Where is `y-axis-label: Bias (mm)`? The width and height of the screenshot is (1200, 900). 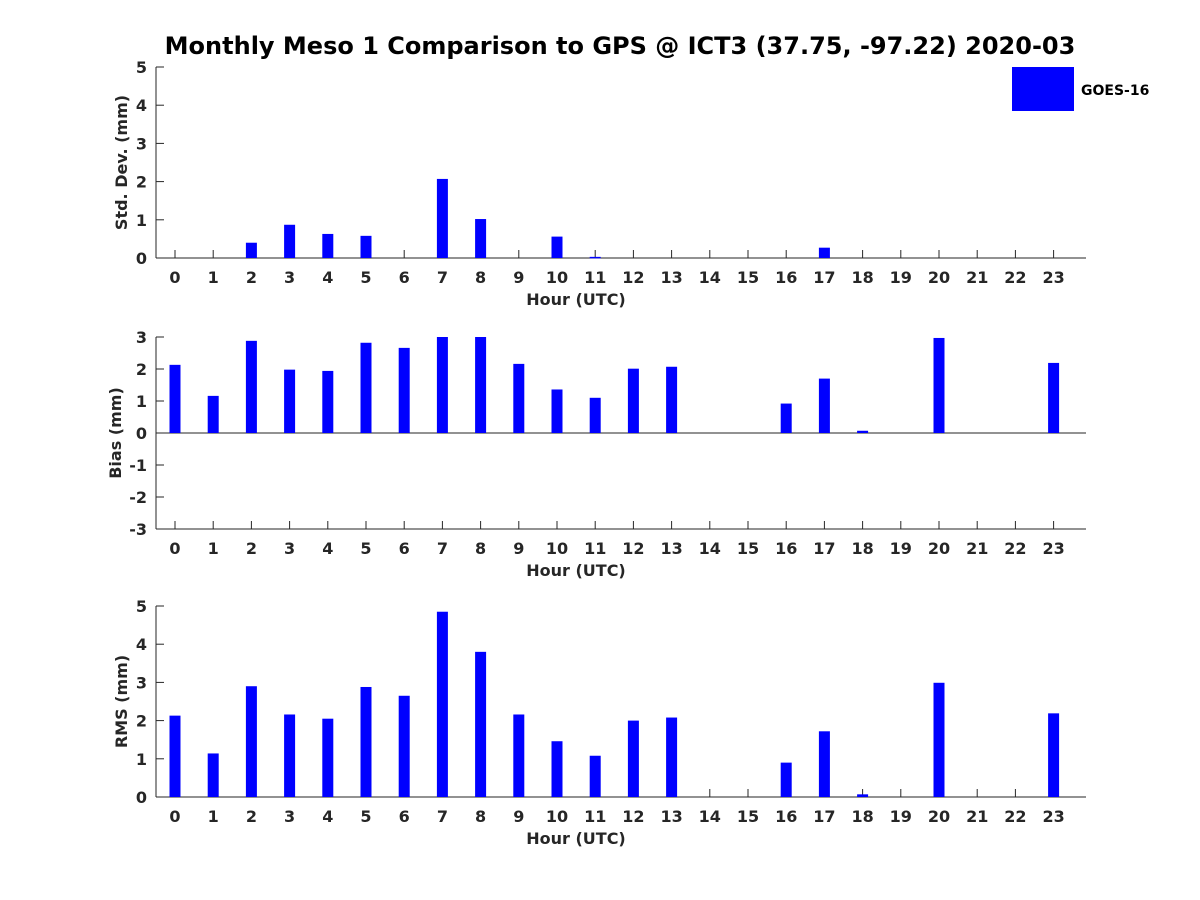
y-axis-label: Bias (mm) is located at coordinates (115, 433).